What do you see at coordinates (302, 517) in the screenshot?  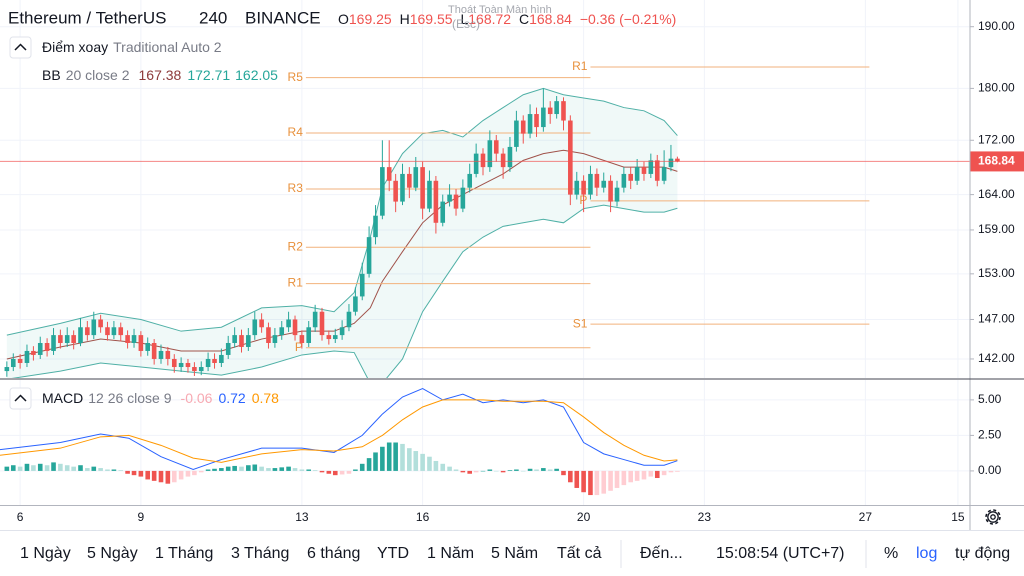 I see `x-tick-label: 13` at bounding box center [302, 517].